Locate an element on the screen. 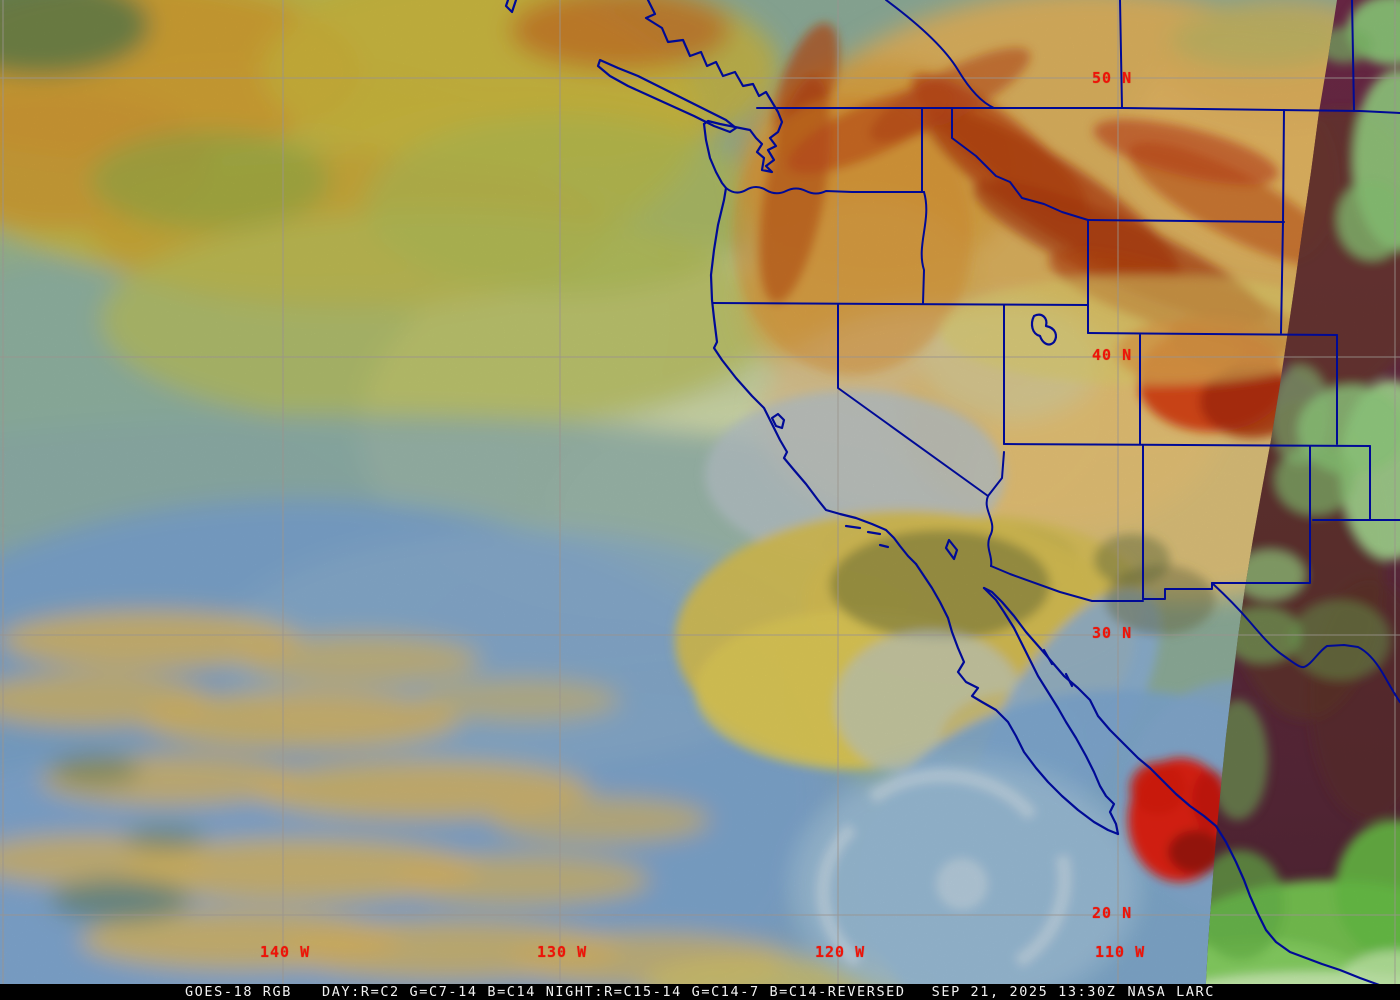 This screenshot has height=1000, width=1400. status-product: GOES-18 RGB is located at coordinates (238, 992).